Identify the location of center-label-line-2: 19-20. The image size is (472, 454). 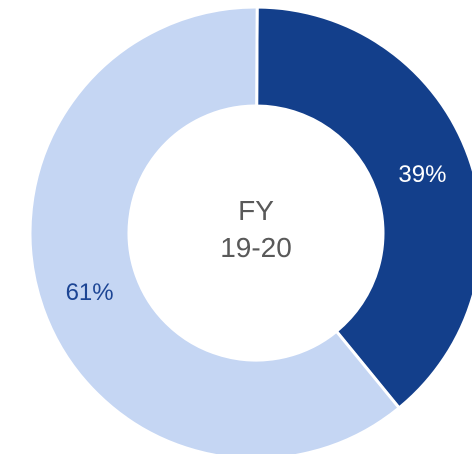
(256, 247).